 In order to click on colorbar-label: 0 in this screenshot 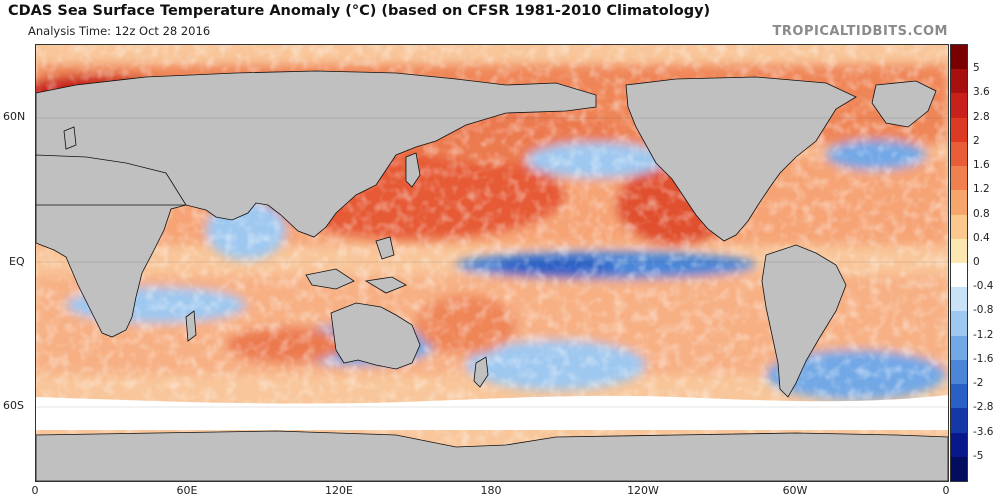, I will do `click(976, 262)`.